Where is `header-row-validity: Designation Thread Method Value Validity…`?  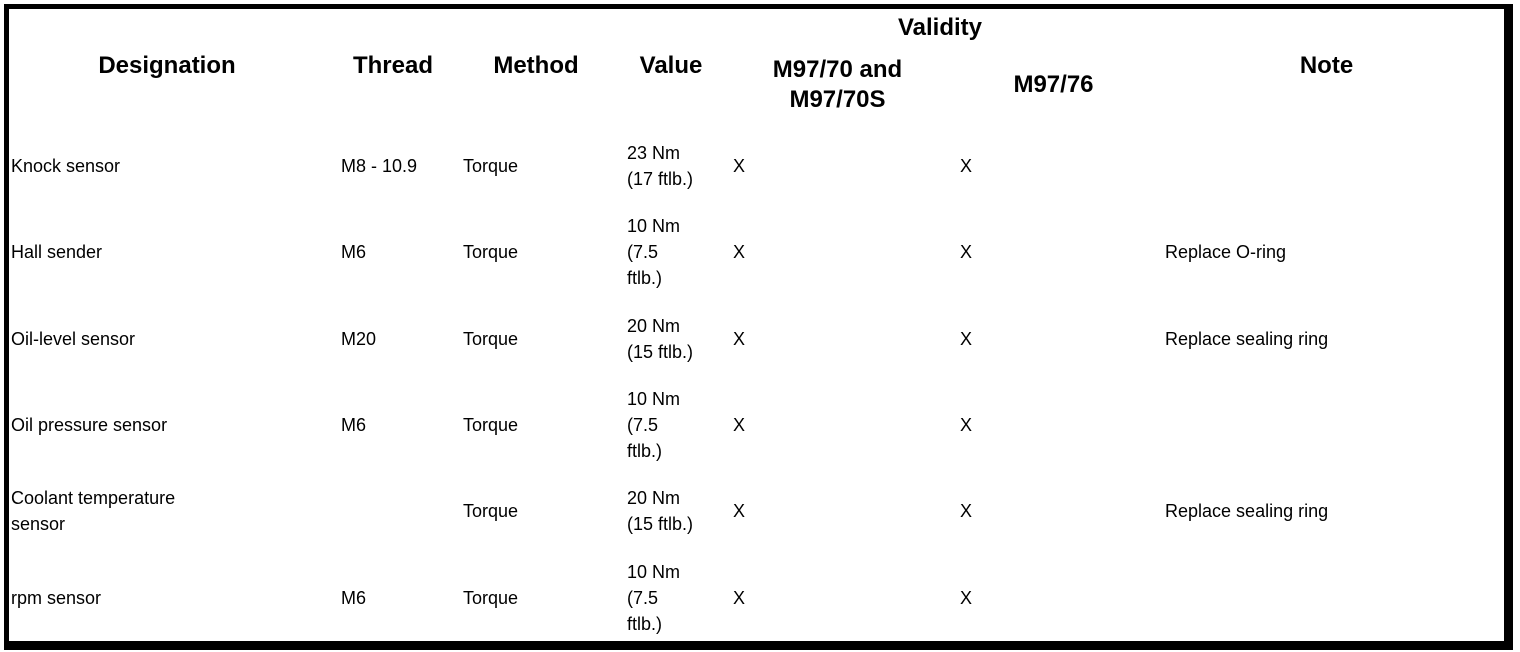 header-row-validity: Designation Thread Method Value Validity… is located at coordinates (756, 44).